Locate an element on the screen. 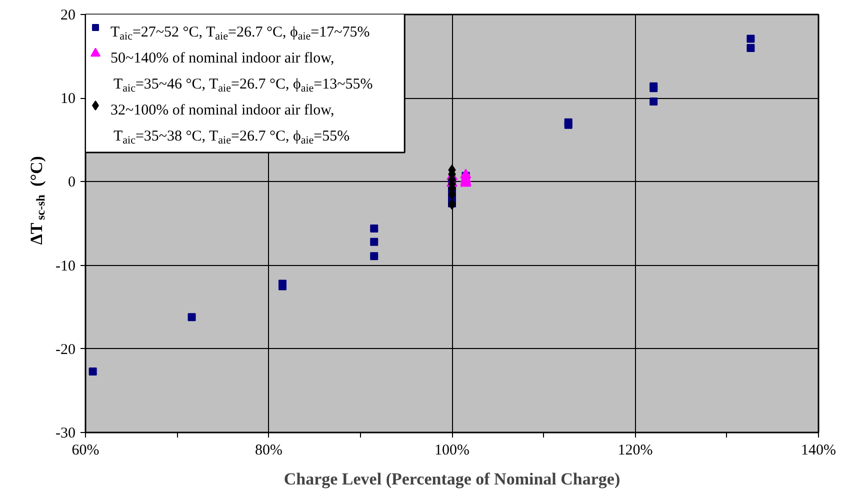 The width and height of the screenshot is (841, 502). y-tick-label: 20 is located at coordinates (68, 16).